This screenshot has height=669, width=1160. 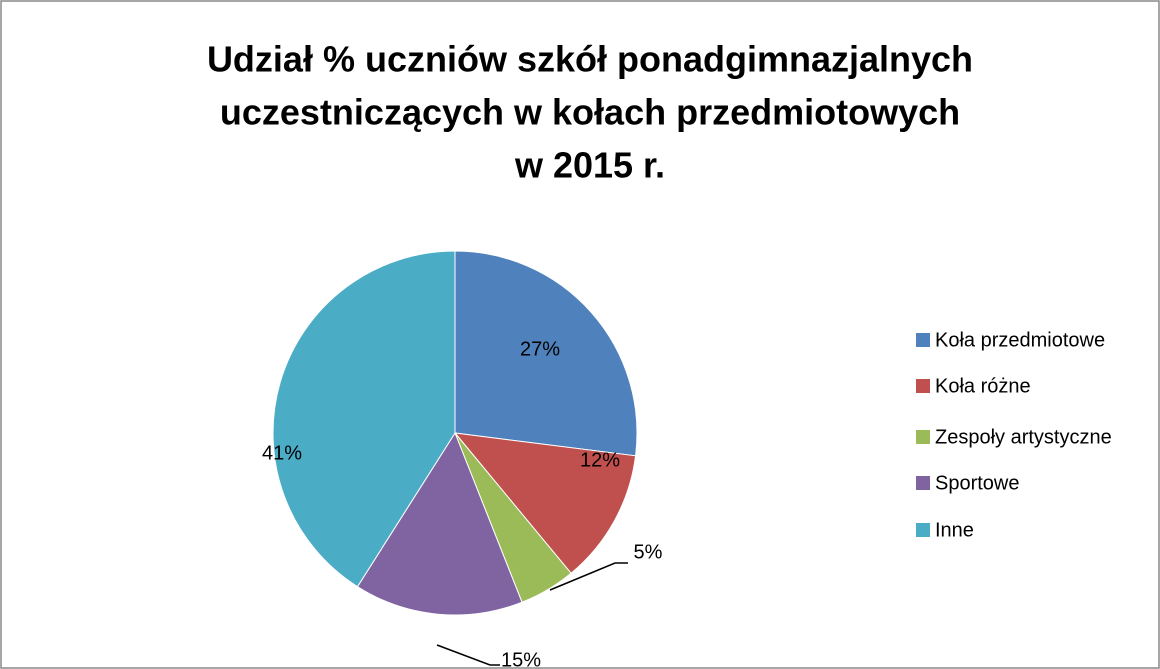 I want to click on legend-label: Inne, so click(x=954, y=530).